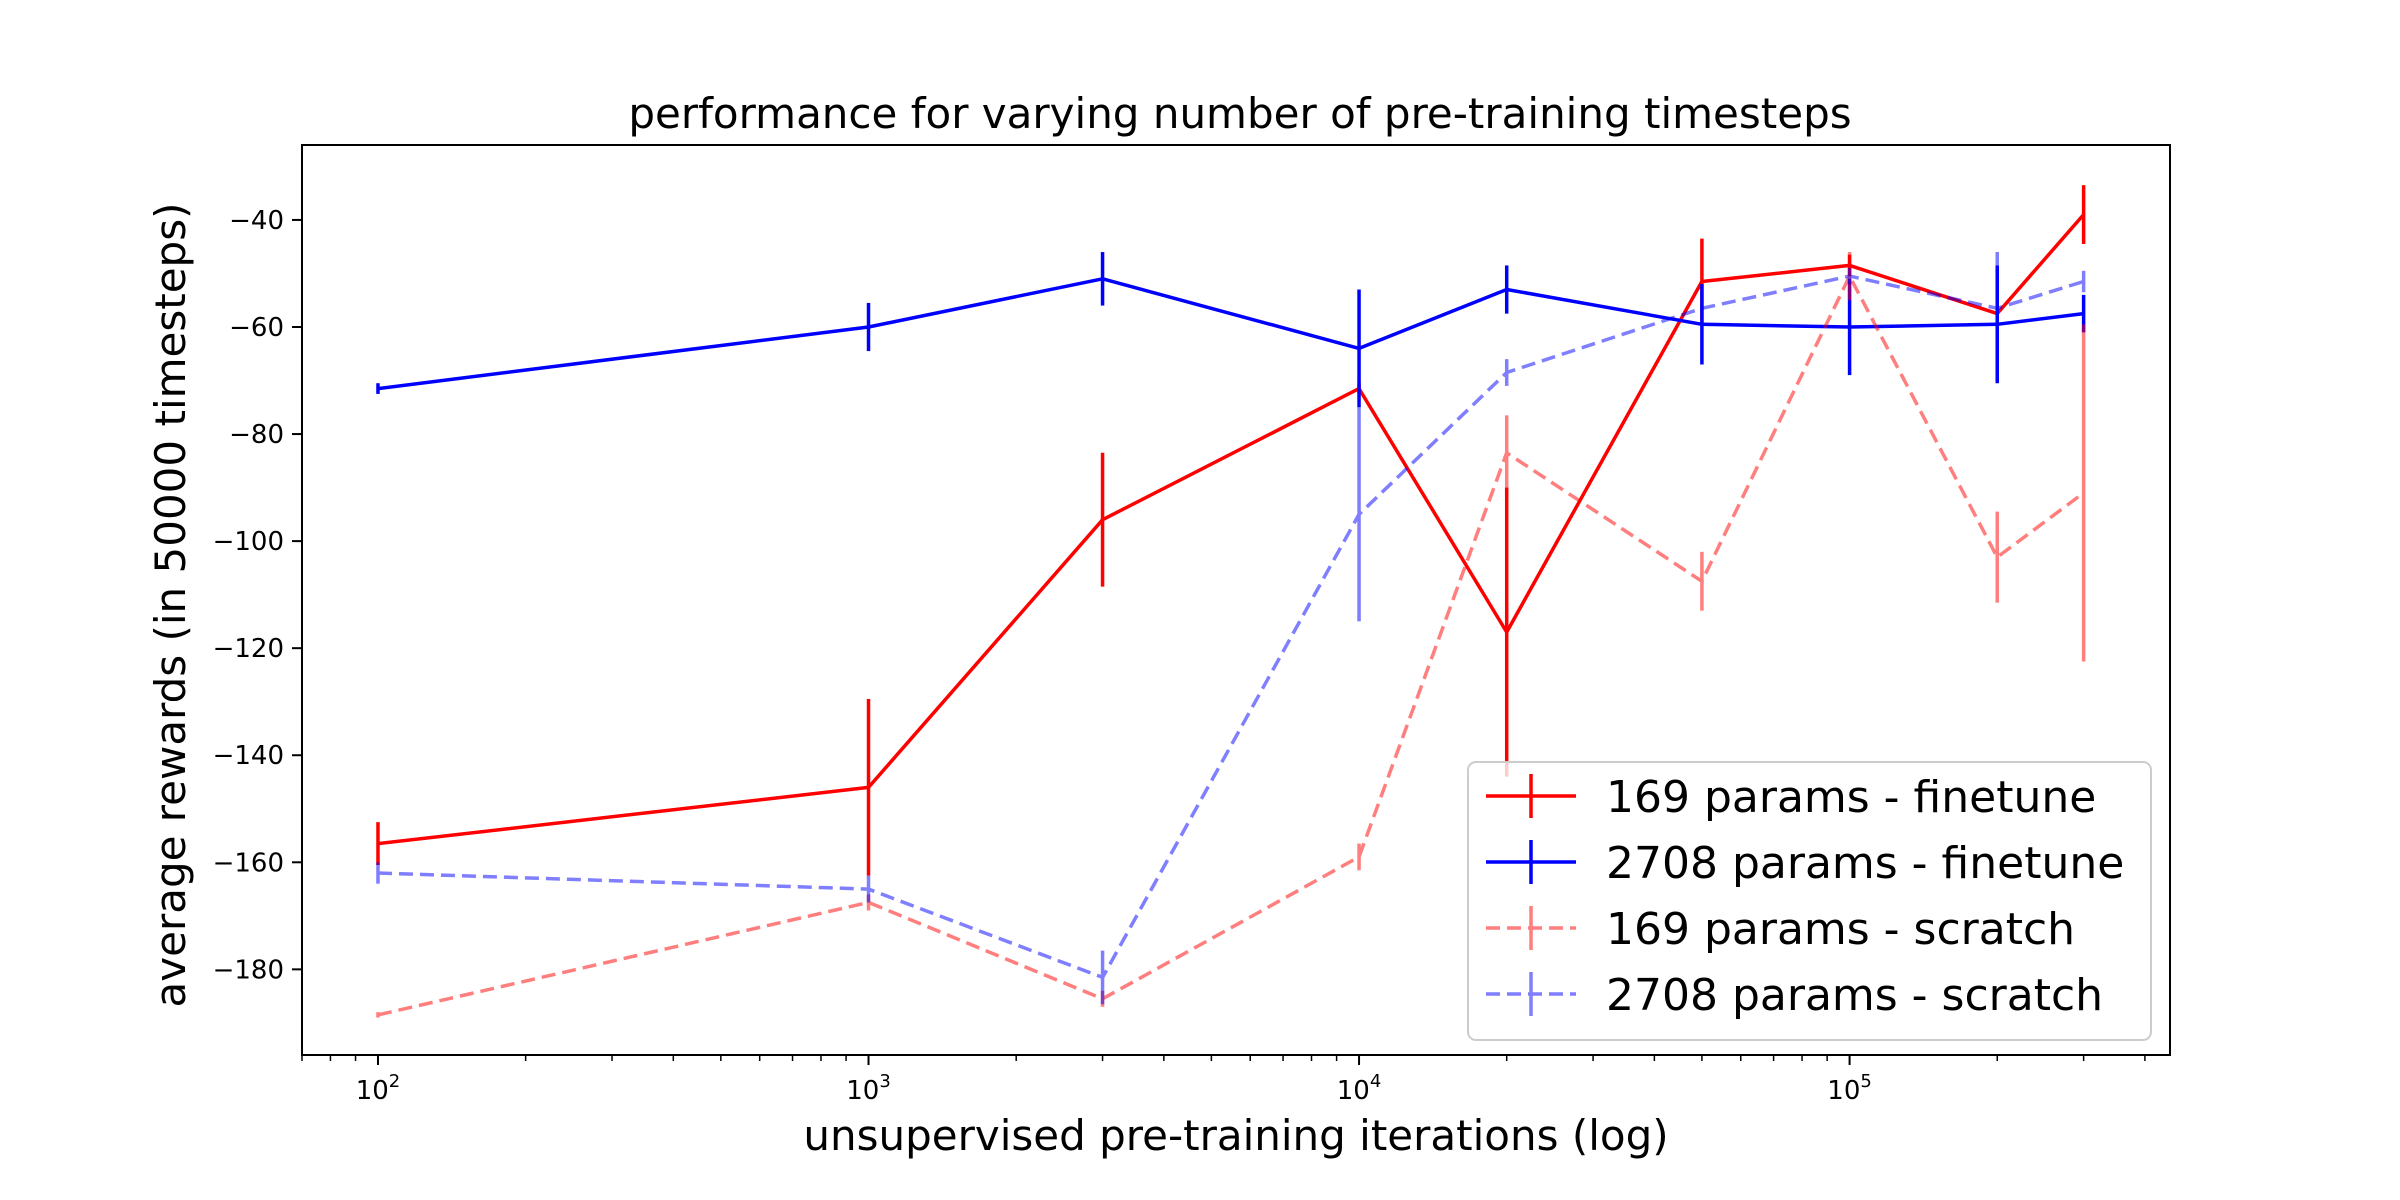  I want to click on x-tick-exponent: 3, so click(884, 1081).